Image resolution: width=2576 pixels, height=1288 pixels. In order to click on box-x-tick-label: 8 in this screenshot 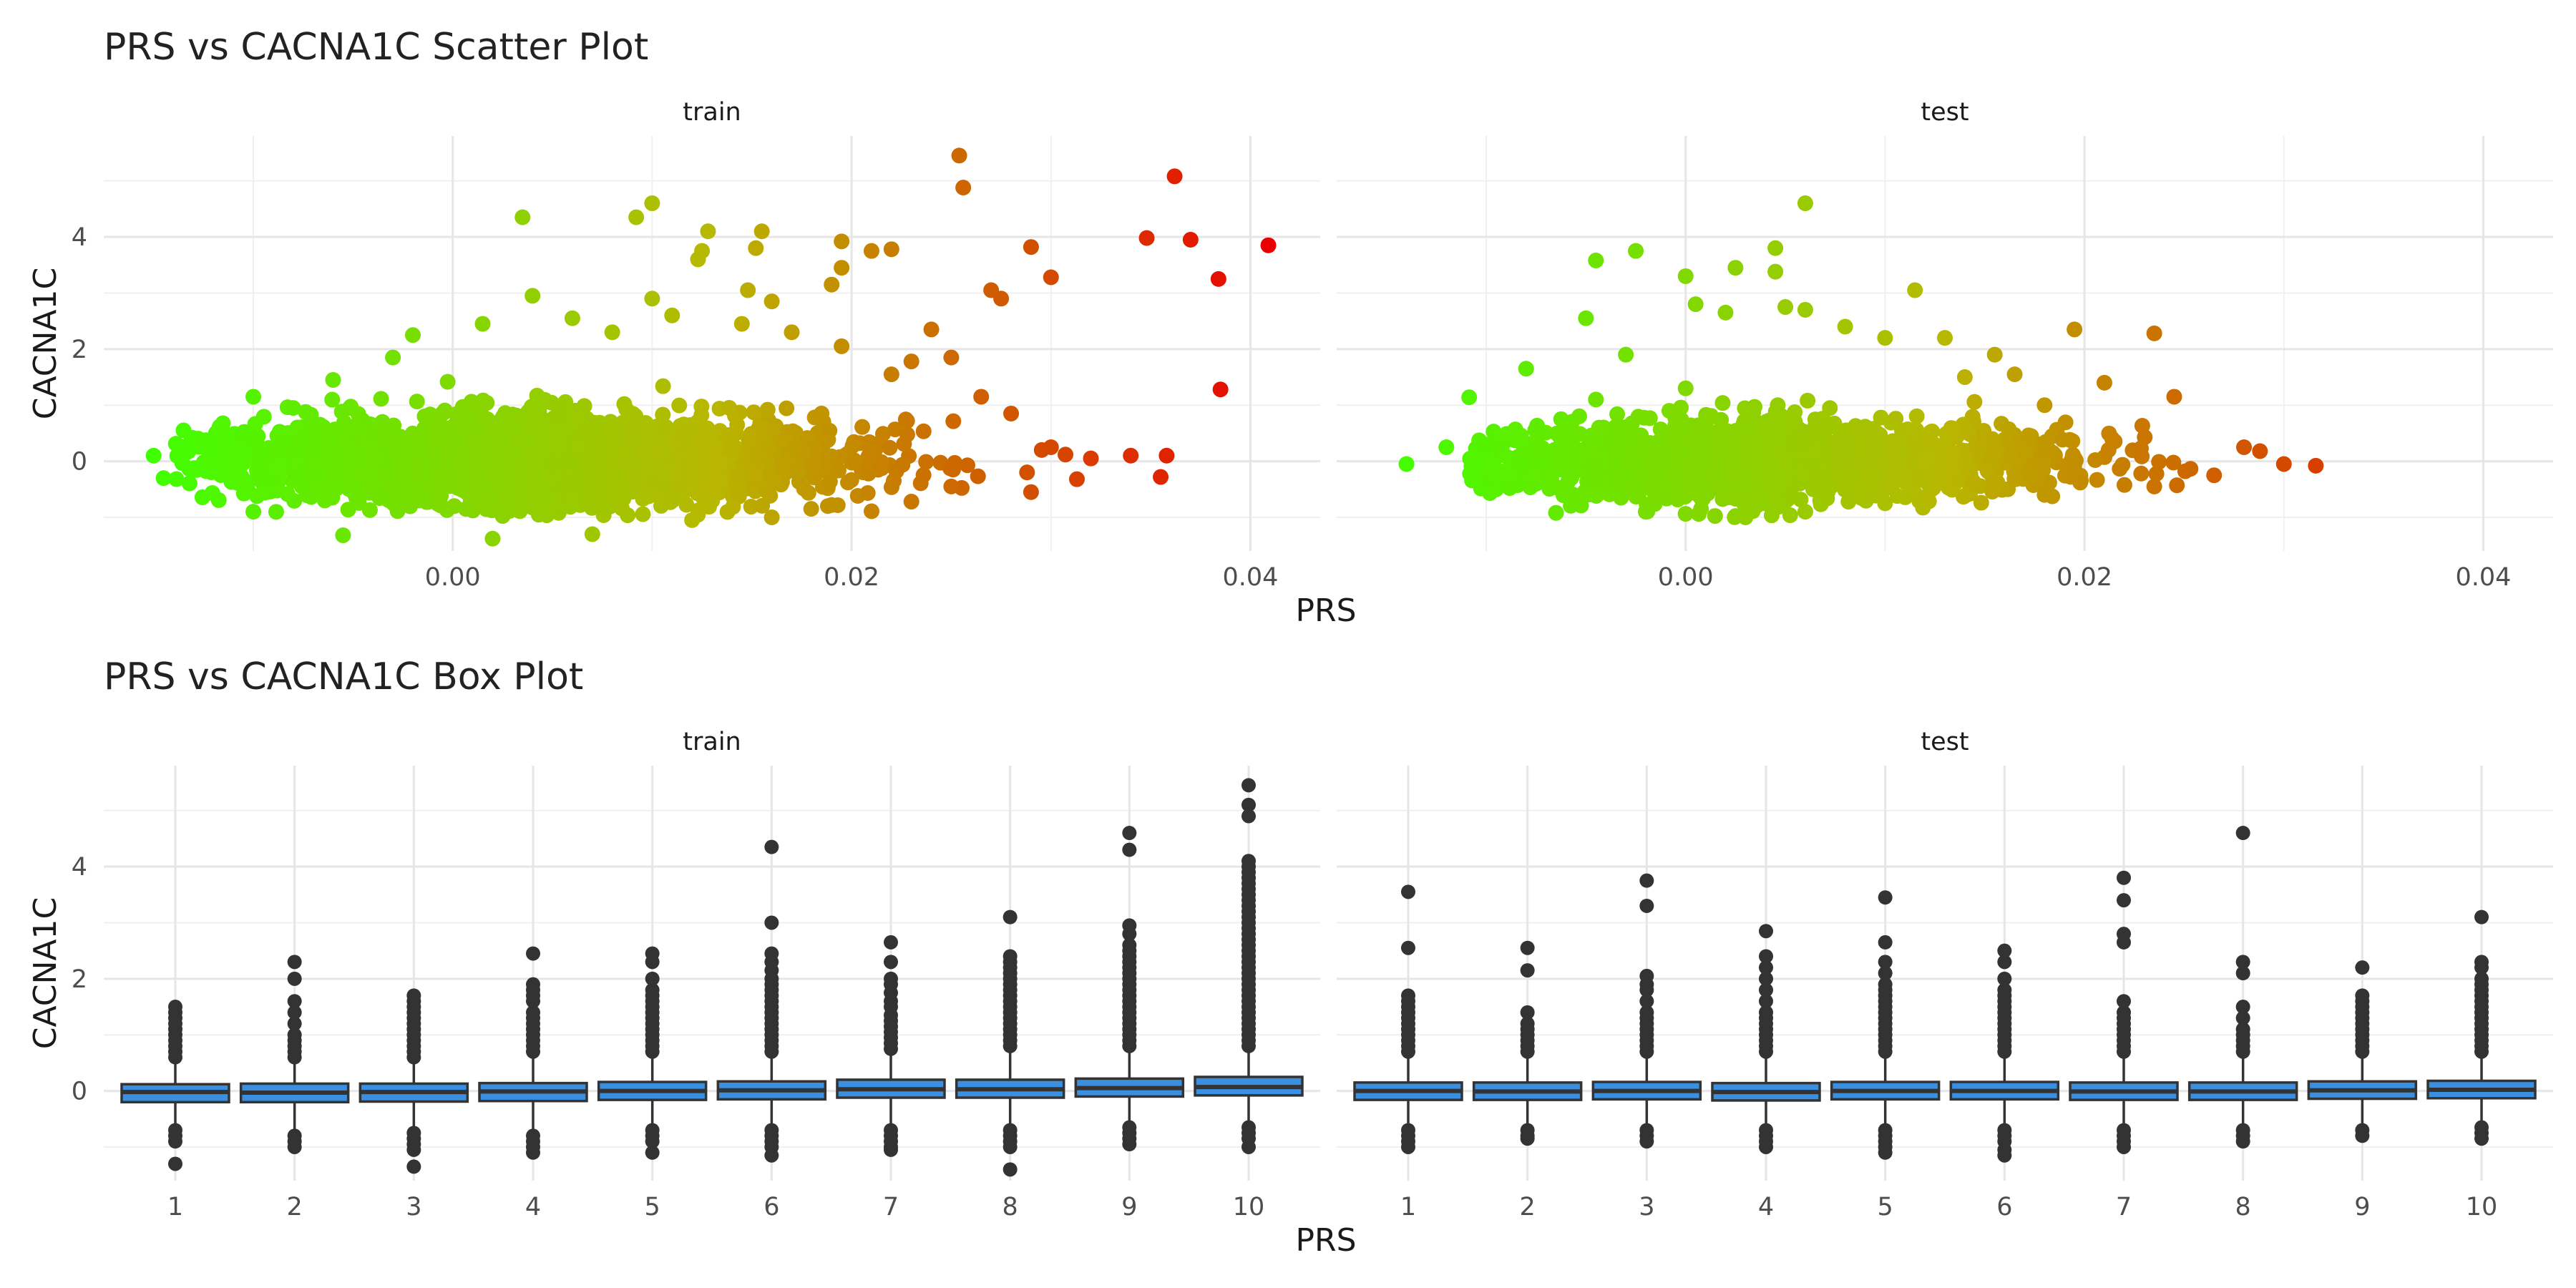, I will do `click(2243, 1207)`.